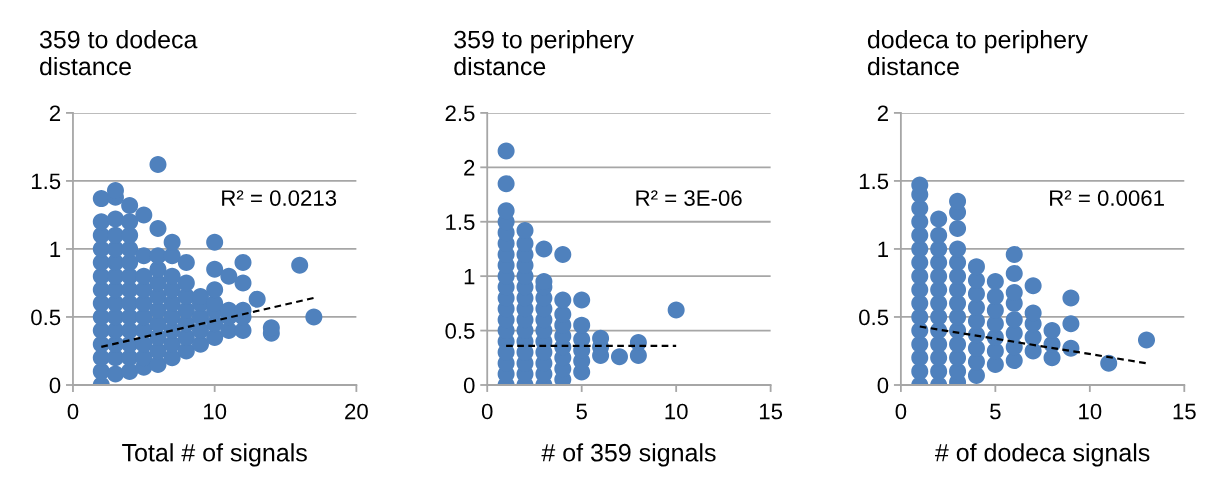 This screenshot has height=492, width=1206. I want to click on annotation: R² = 3E-06, so click(689, 198).